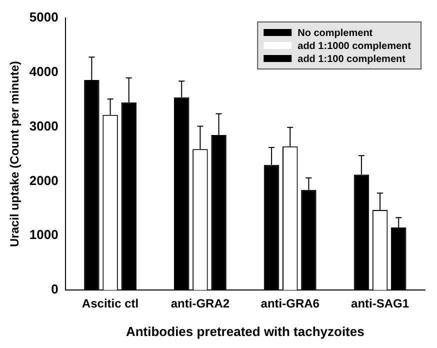  I want to click on y-axis-title: Uracil uptake (Count per minute), so click(15, 154).